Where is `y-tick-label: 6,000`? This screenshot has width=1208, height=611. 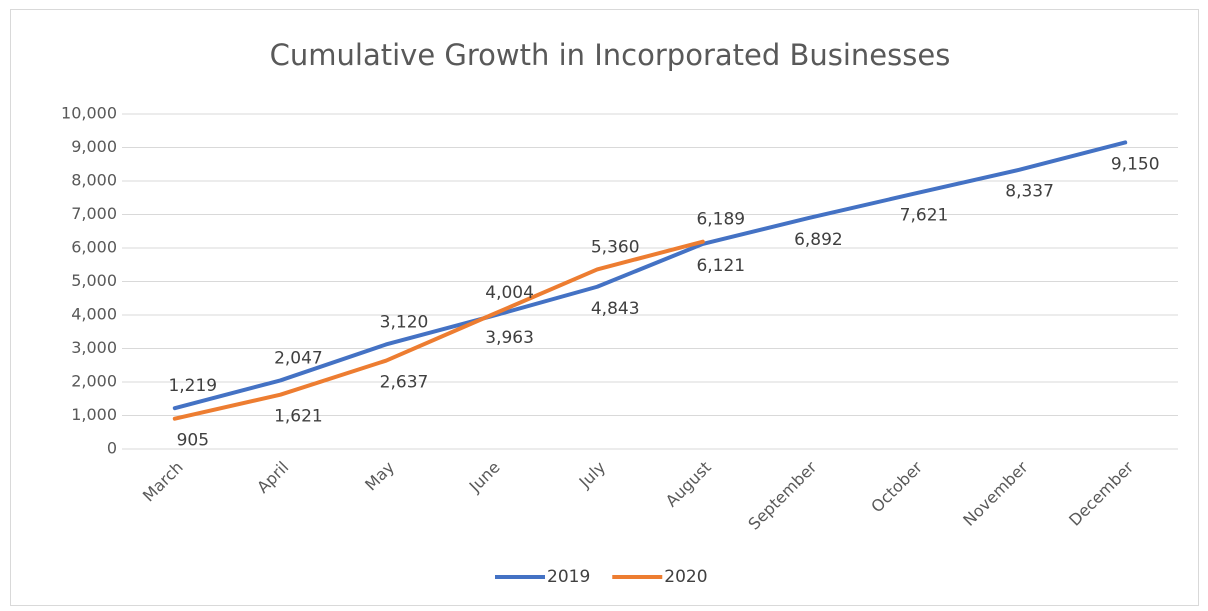 y-tick-label: 6,000 is located at coordinates (94, 247).